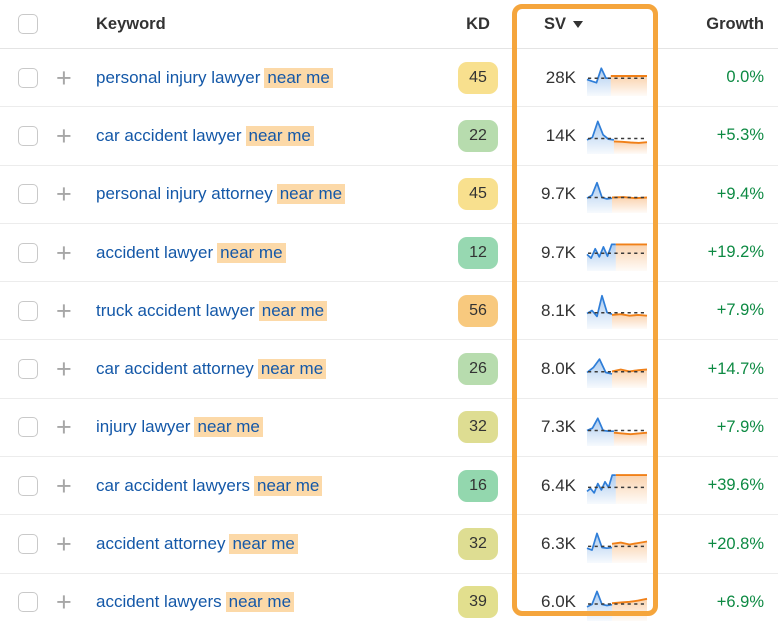 The width and height of the screenshot is (778, 631). Describe the element at coordinates (161, 544) in the screenshot. I see `keyword-text: accident attorney` at that location.